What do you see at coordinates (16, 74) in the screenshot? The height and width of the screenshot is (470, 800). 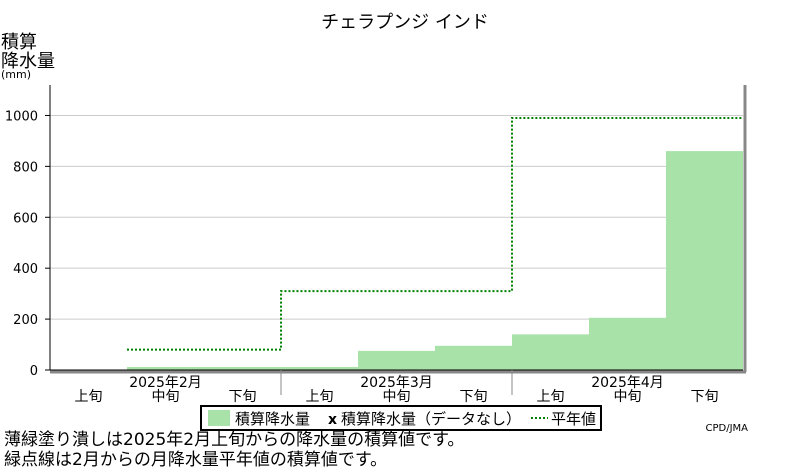 I see `y-axis-label-3: (mm)` at bounding box center [16, 74].